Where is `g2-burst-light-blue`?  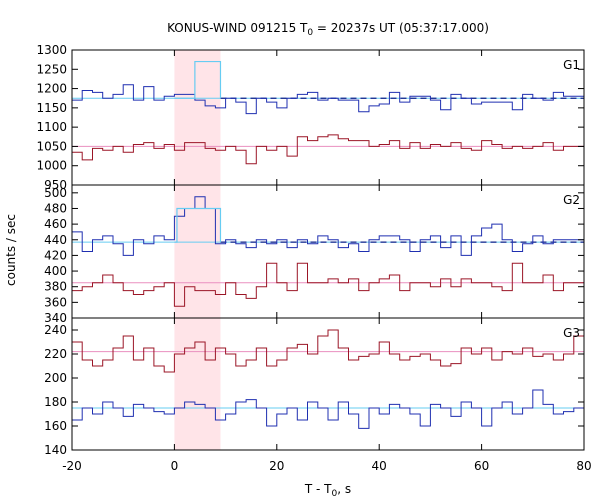 g2-burst-light-blue is located at coordinates (198, 225).